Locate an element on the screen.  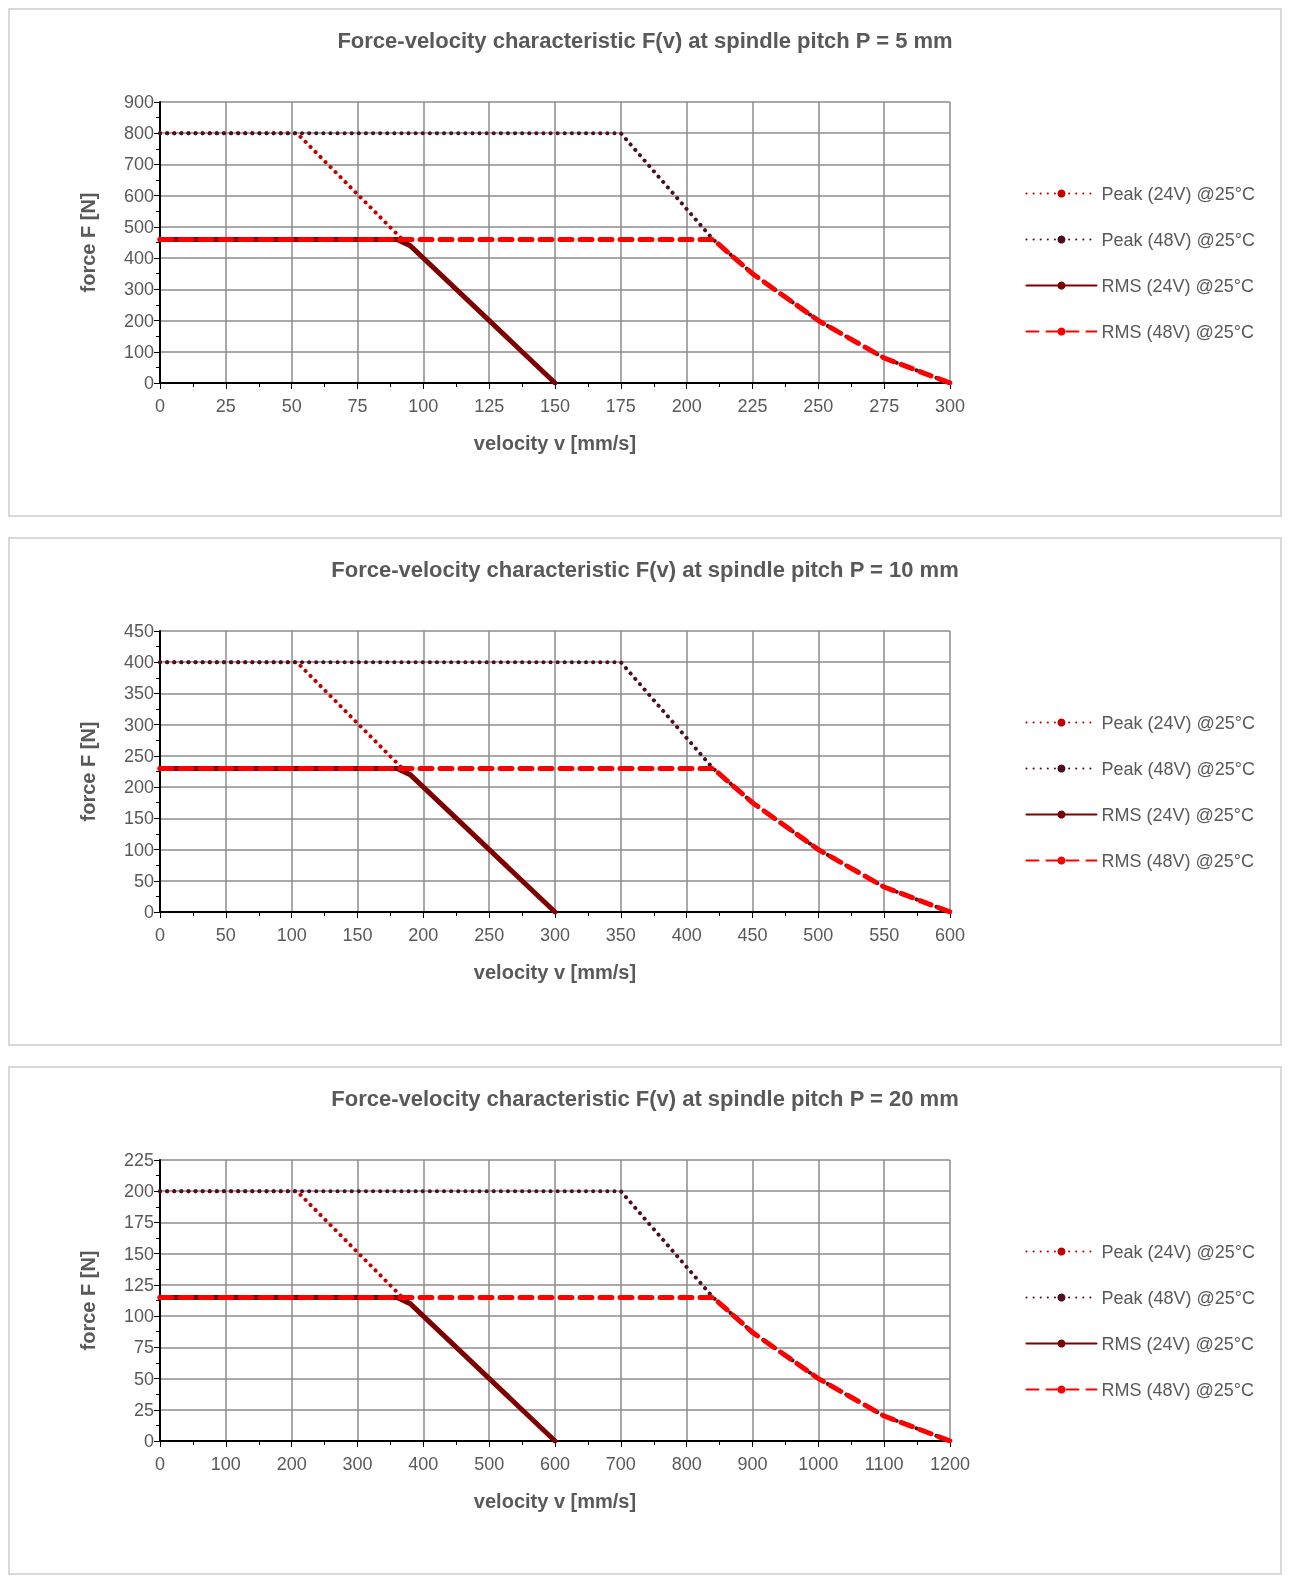
y-tick-label: 500 is located at coordinates (138, 226).